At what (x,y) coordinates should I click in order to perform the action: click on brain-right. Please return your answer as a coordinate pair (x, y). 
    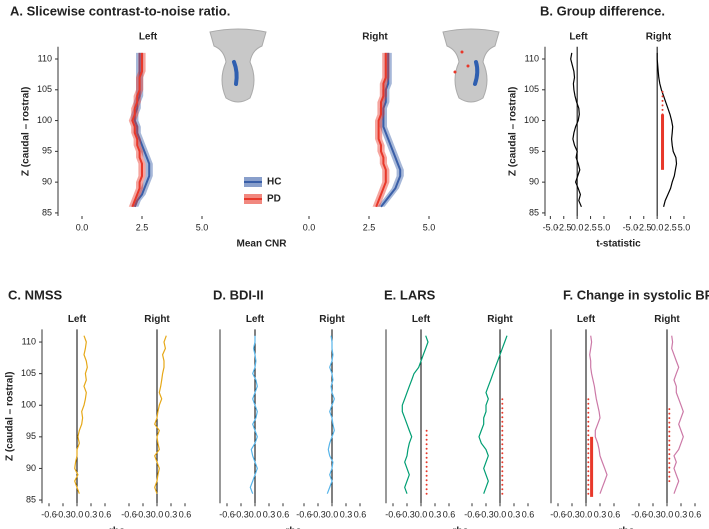
    Looking at the image, I should click on (471, 65).